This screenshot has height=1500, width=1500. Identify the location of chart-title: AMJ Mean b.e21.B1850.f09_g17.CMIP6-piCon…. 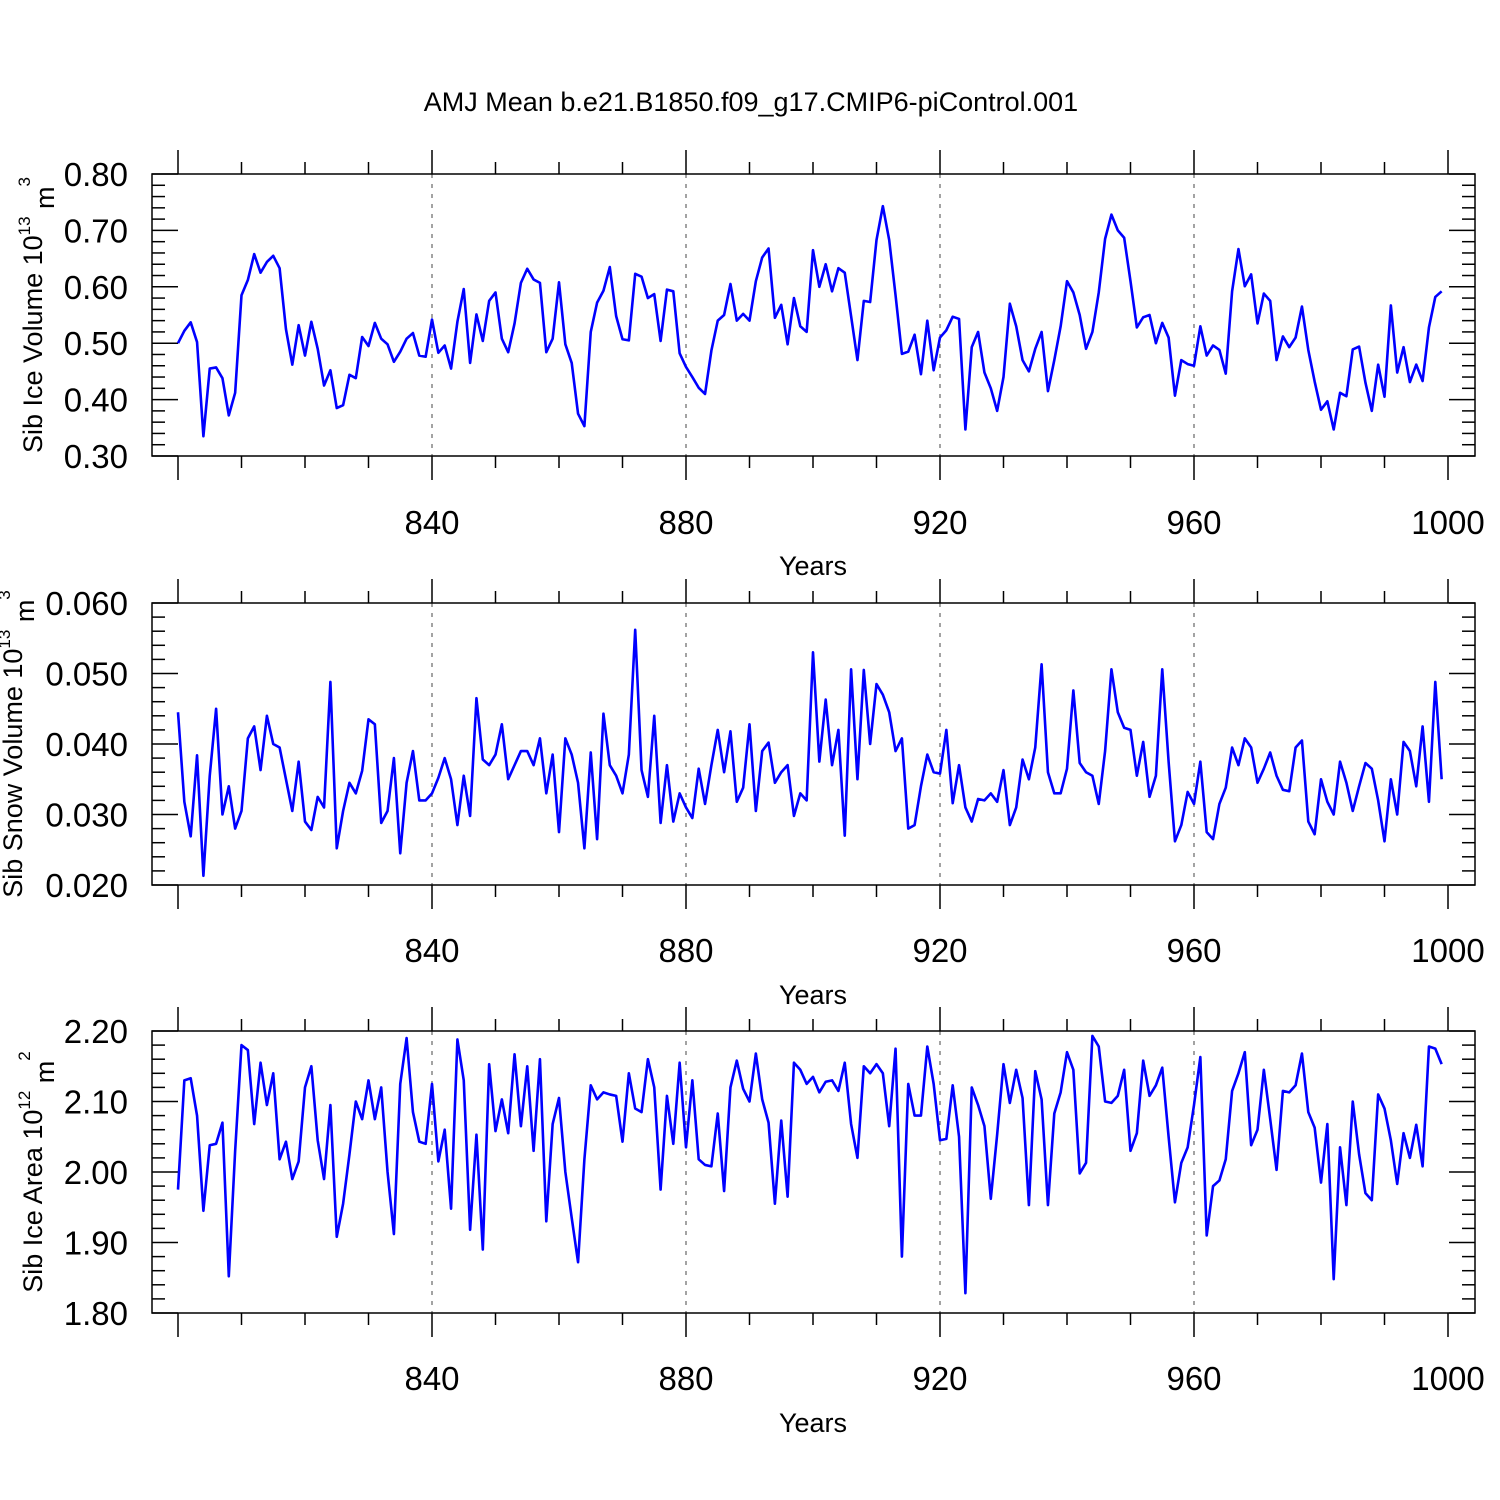
(751, 102).